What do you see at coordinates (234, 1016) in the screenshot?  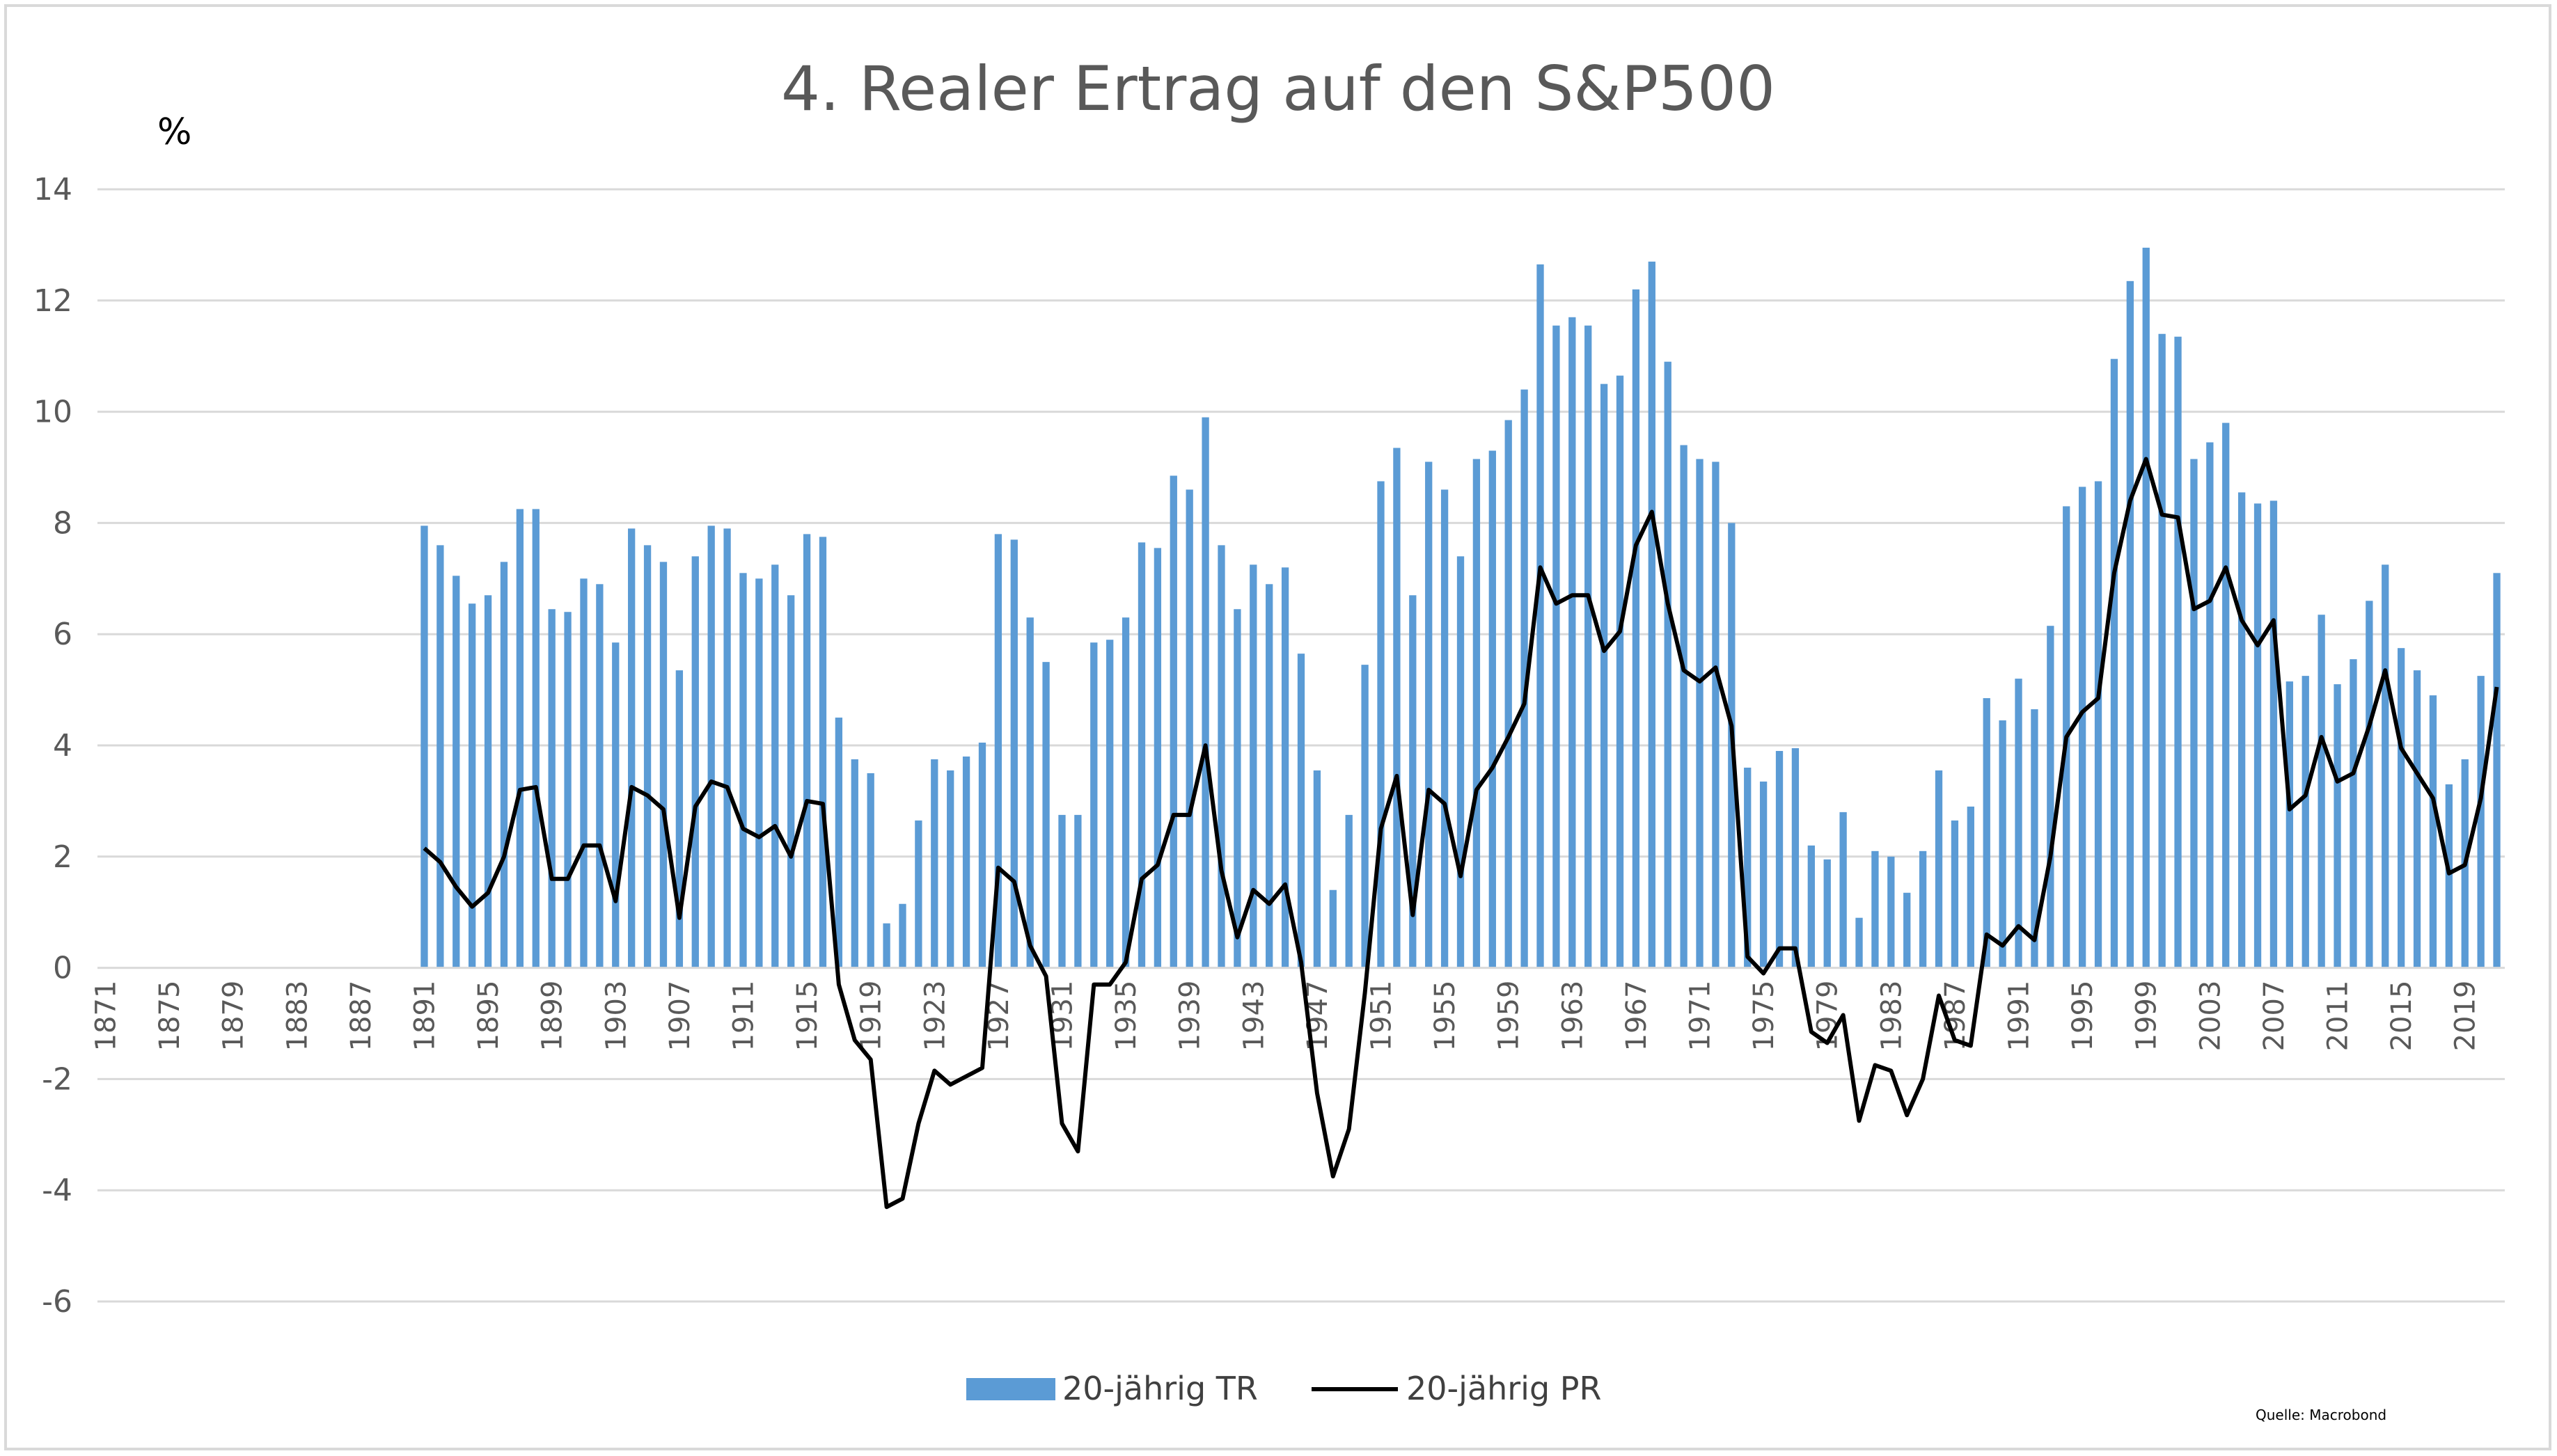 I see `x-tick-label: 1879` at bounding box center [234, 1016].